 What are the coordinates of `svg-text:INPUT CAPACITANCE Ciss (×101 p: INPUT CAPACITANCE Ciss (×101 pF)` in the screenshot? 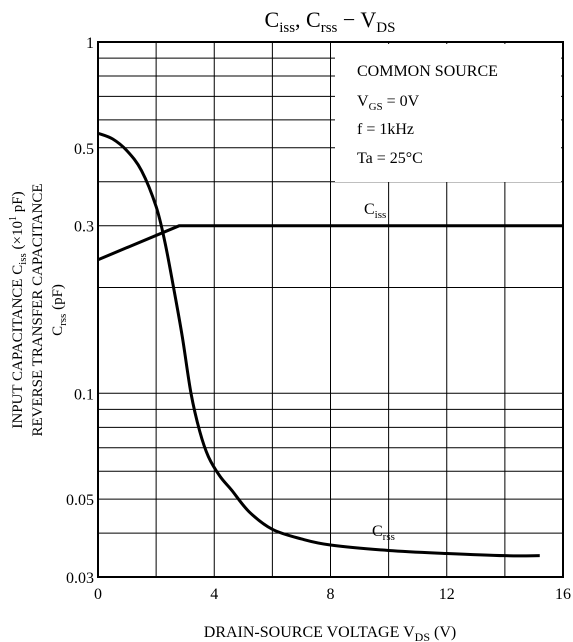 It's located at (18, 309).